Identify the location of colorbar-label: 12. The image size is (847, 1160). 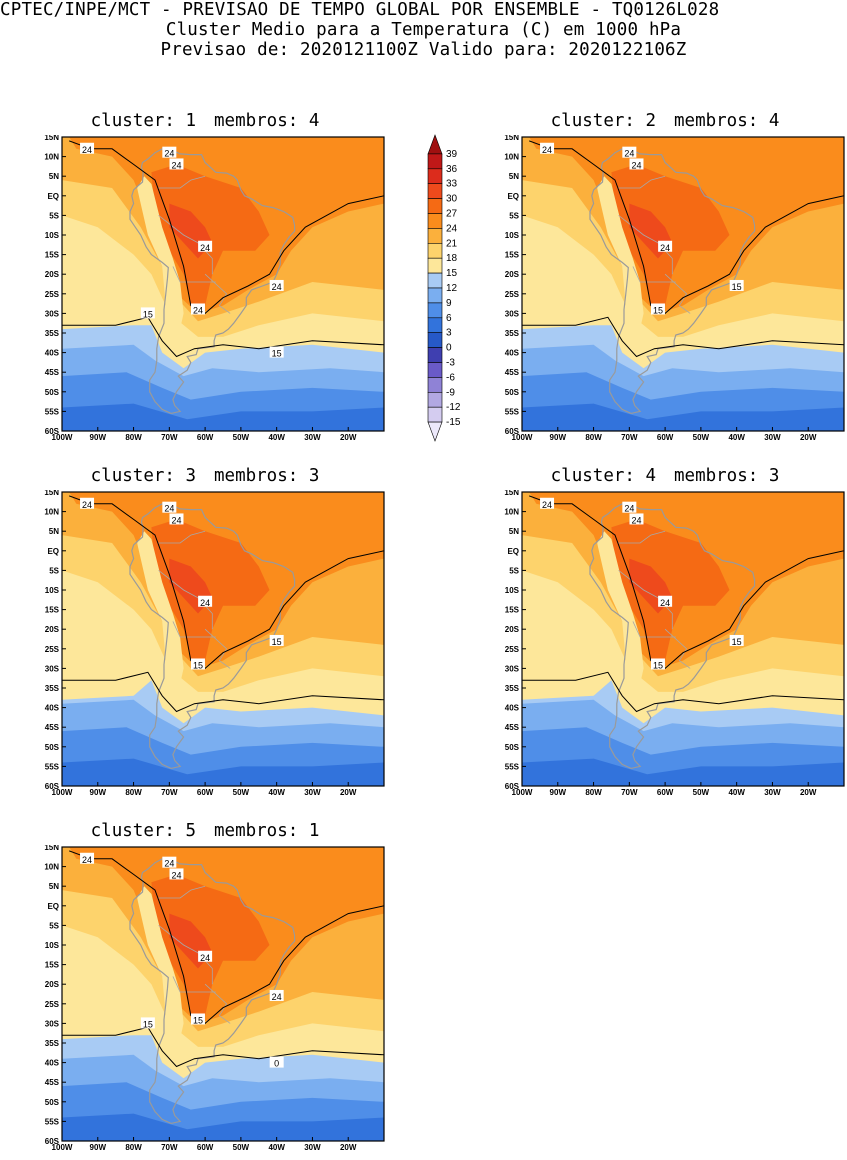
(452, 288).